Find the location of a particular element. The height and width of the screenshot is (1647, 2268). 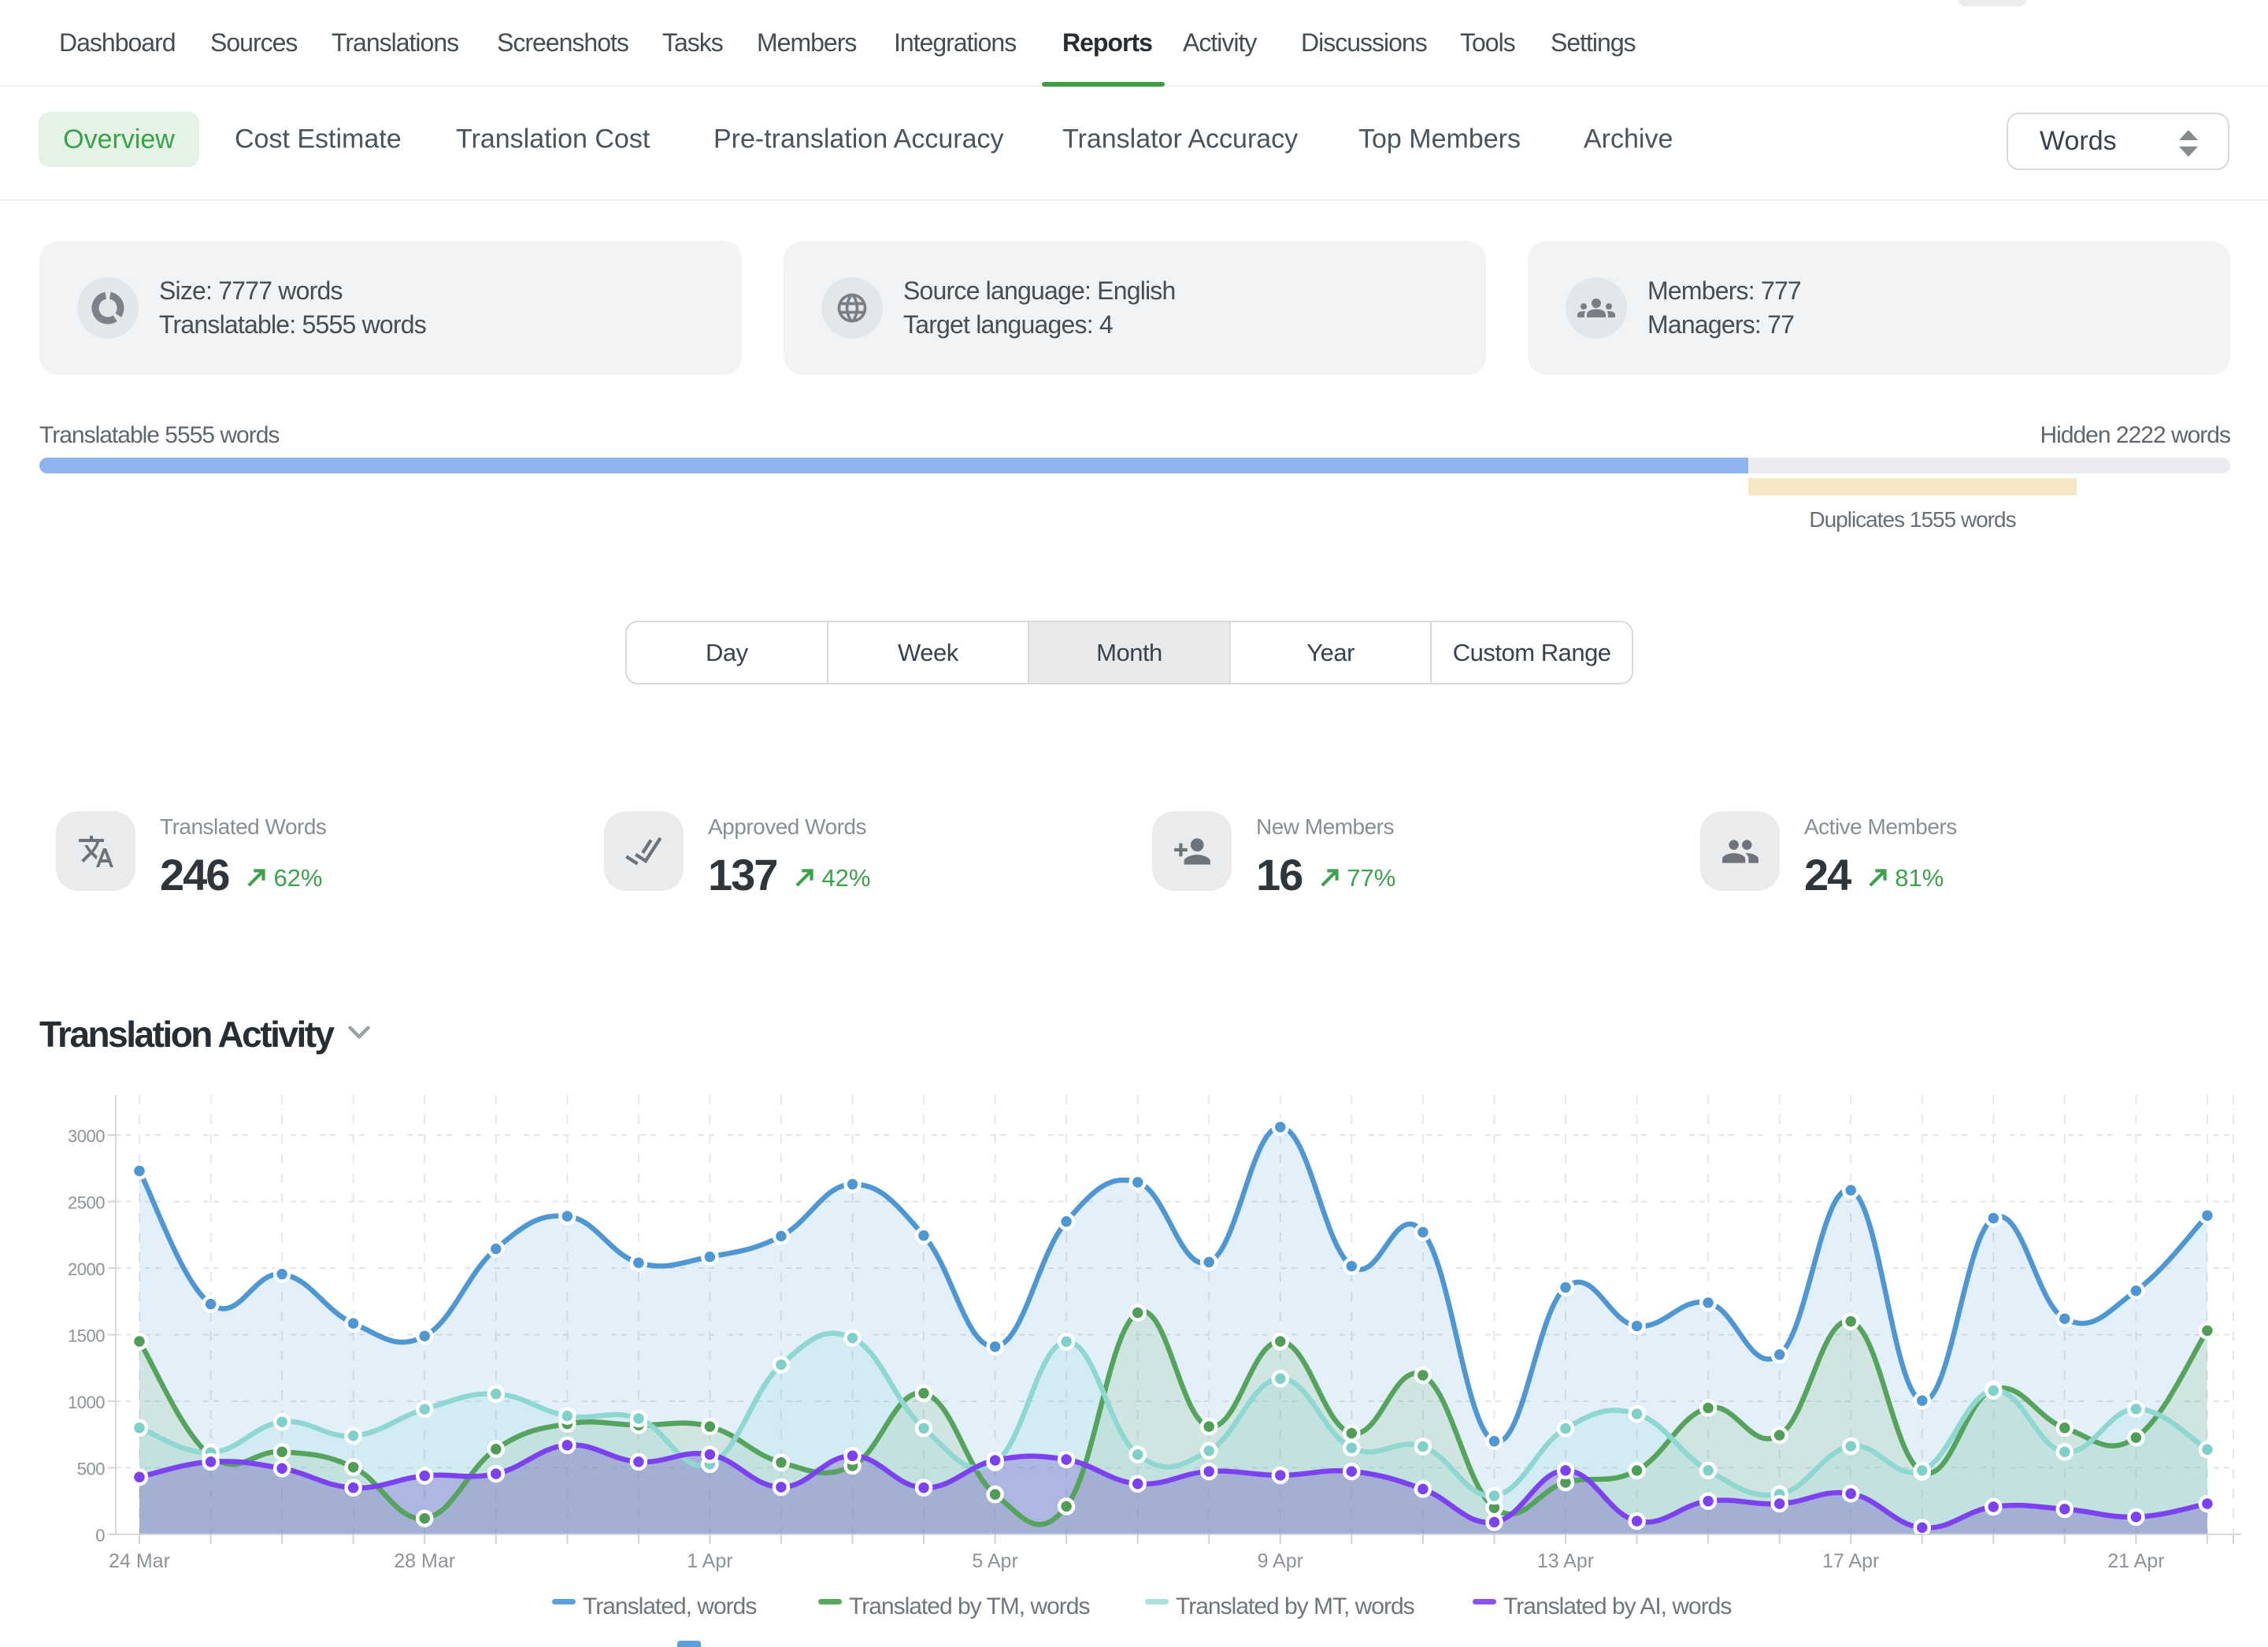

svg-text: 1000 is located at coordinates (86, 1403).